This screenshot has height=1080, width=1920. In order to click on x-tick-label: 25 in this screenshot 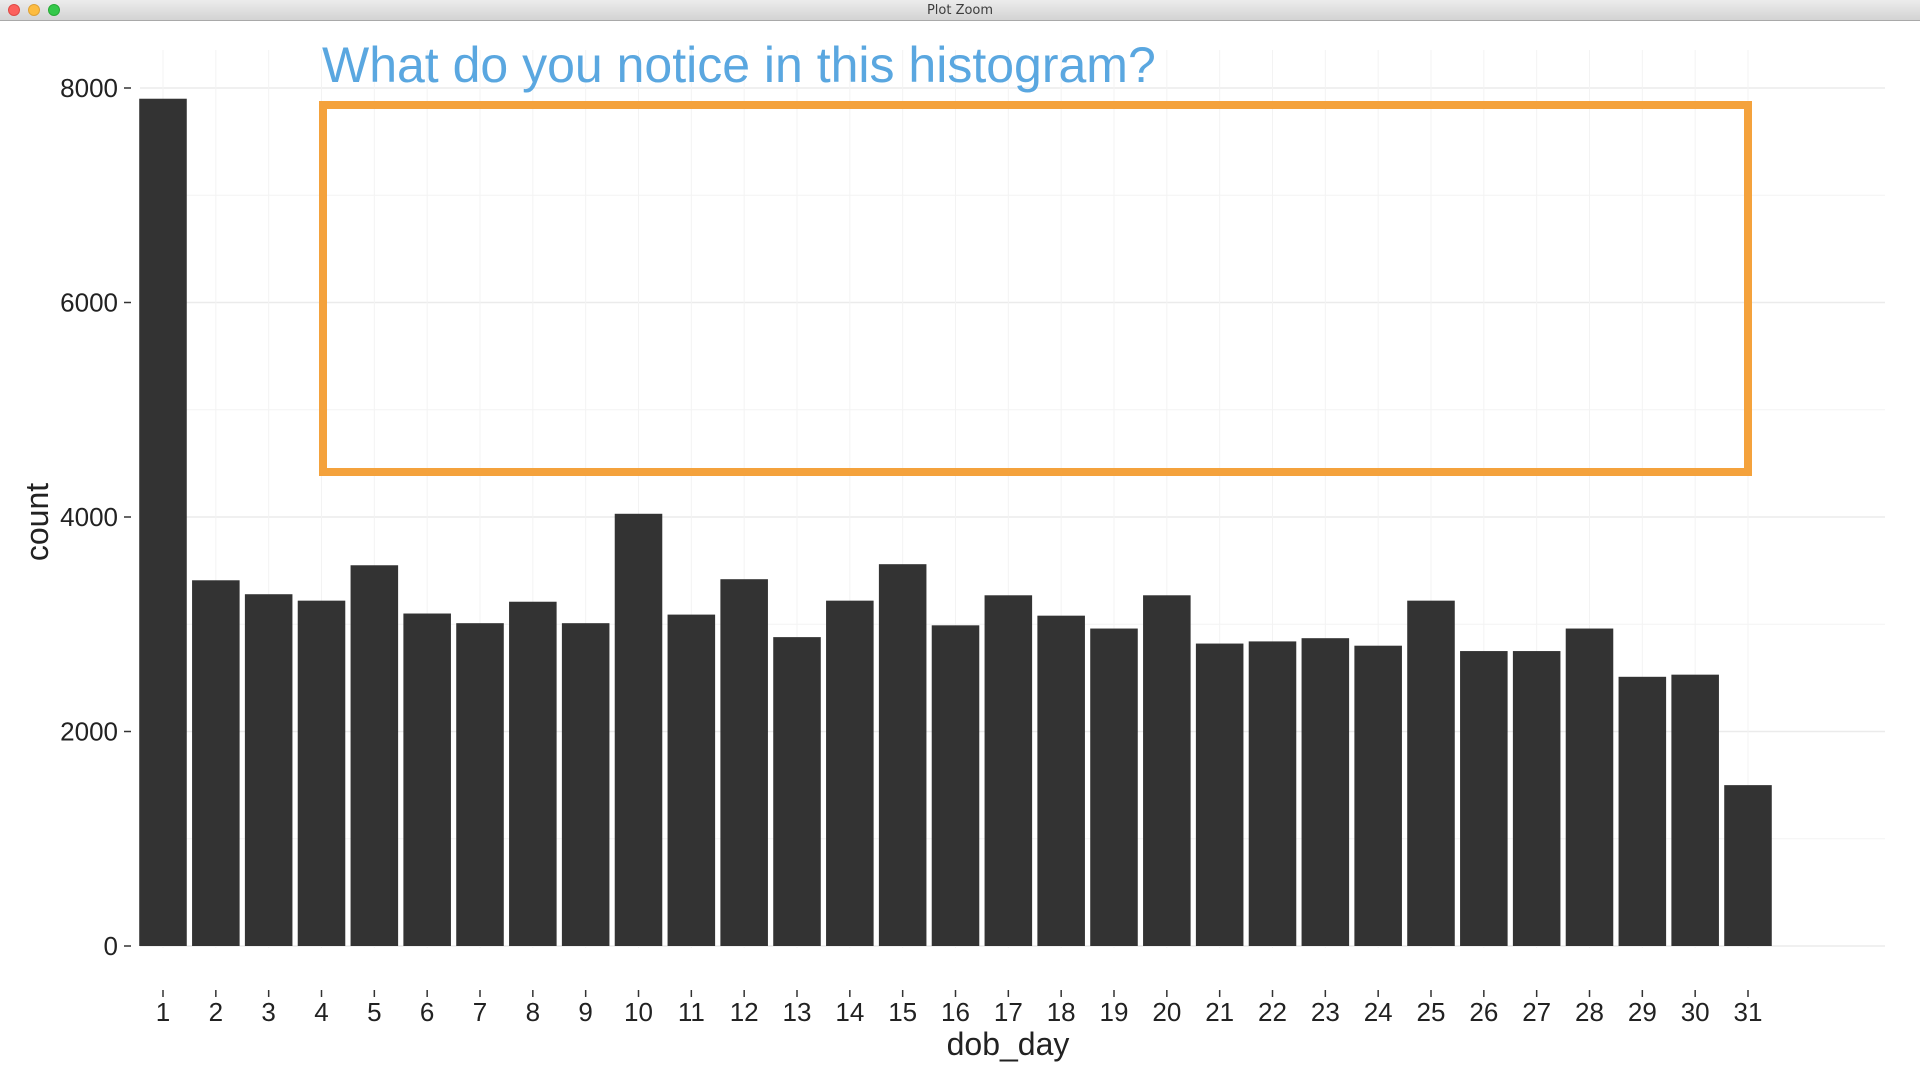, I will do `click(1431, 1012)`.